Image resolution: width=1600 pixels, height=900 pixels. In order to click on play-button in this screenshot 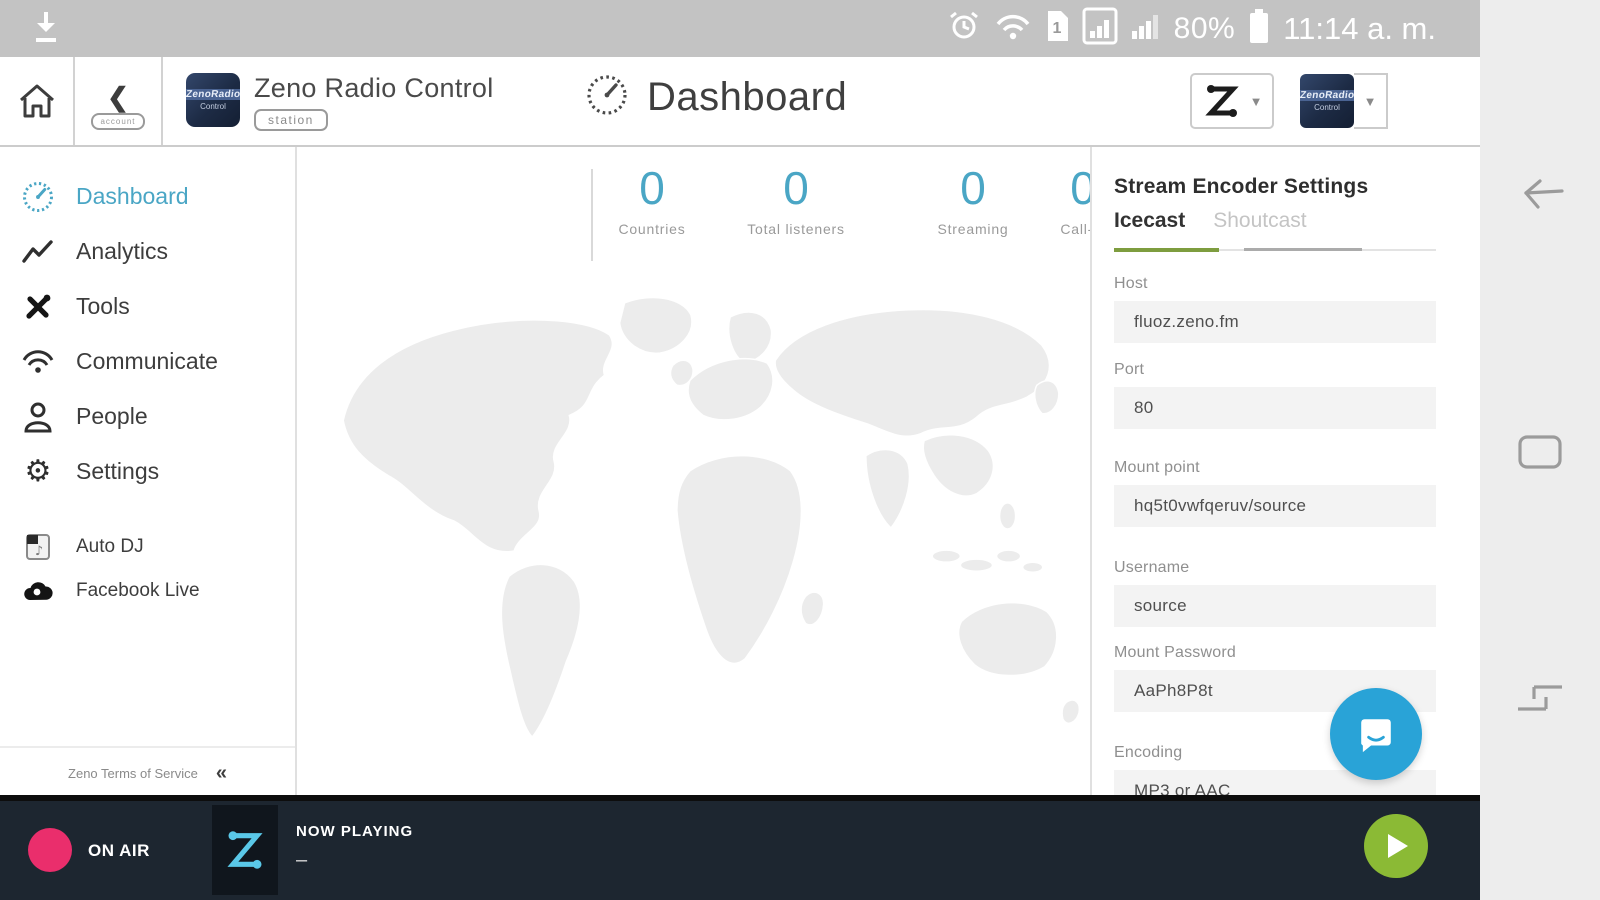, I will do `click(1396, 846)`.